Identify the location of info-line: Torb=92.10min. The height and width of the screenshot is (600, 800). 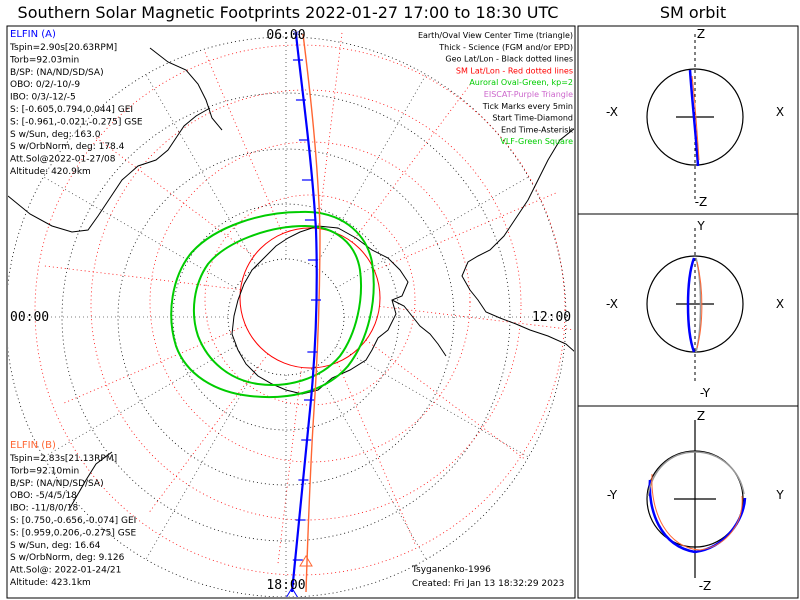
(44, 471).